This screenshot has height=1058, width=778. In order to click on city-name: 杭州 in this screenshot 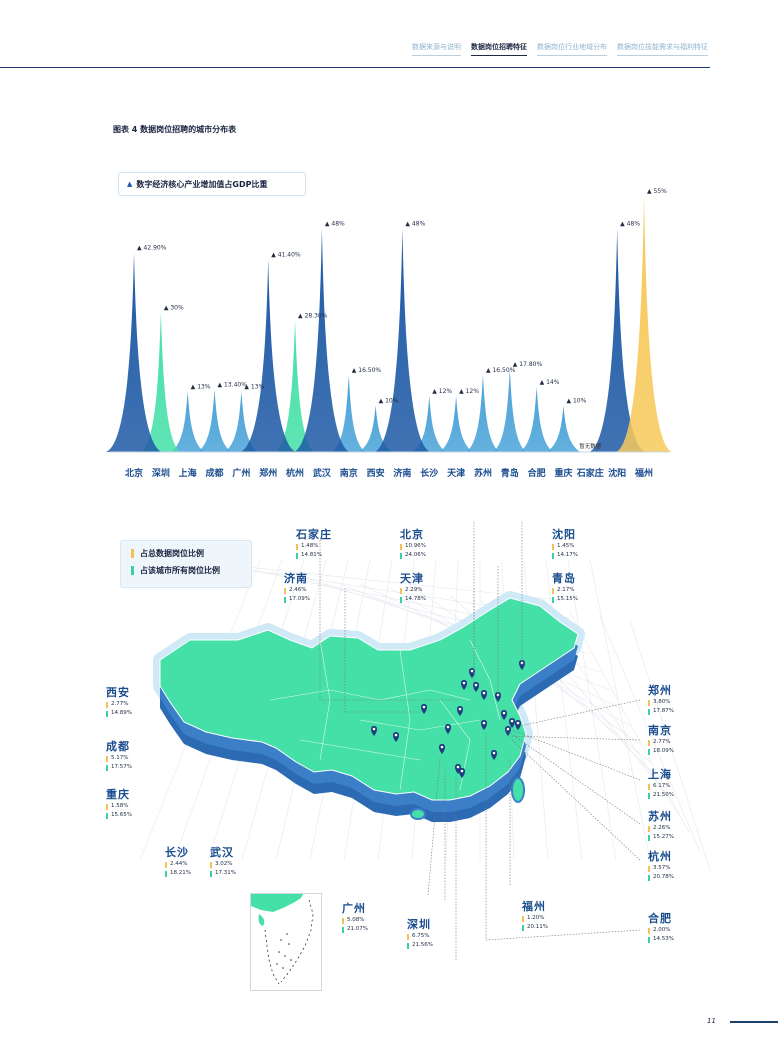, I will do `click(660, 856)`.